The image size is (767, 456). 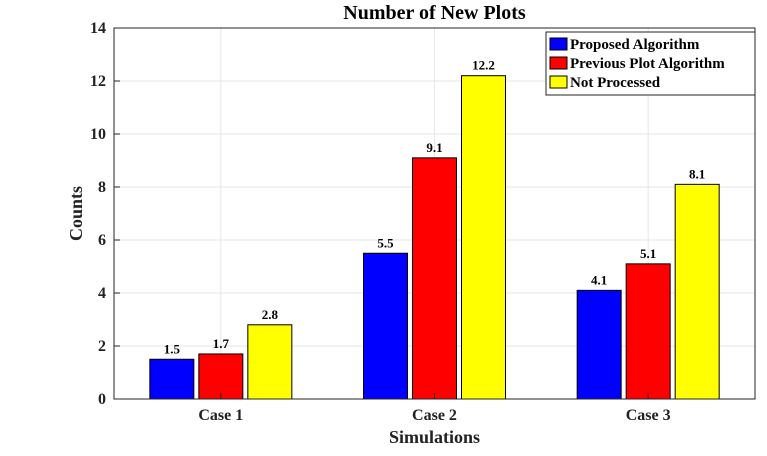 What do you see at coordinates (102, 346) in the screenshot?
I see `y-tick-label: 2` at bounding box center [102, 346].